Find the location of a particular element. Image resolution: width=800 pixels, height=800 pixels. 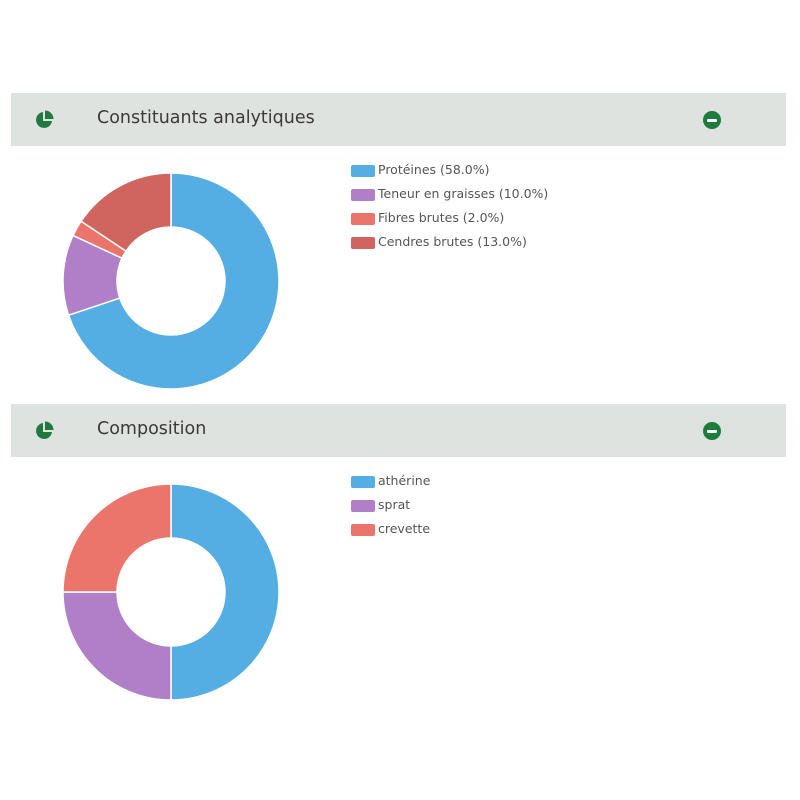

panel-title: Composition is located at coordinates (152, 429).